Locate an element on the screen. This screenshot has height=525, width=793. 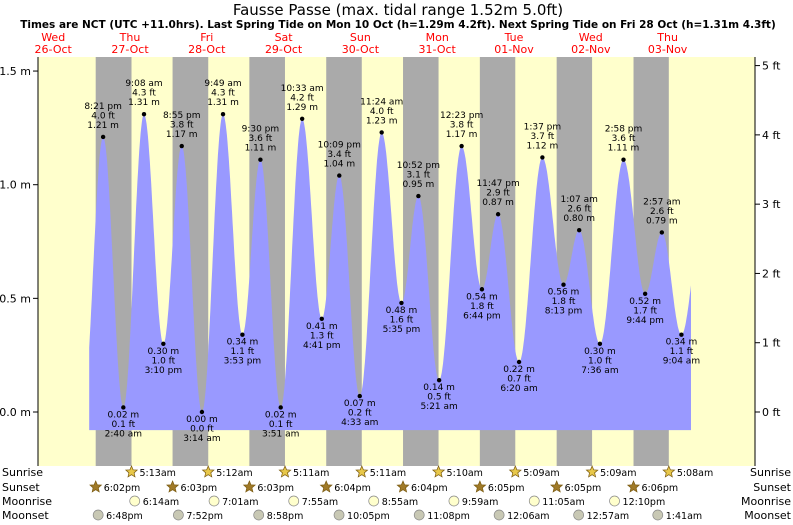
high-tide-label: 1.12 m is located at coordinates (543, 146).